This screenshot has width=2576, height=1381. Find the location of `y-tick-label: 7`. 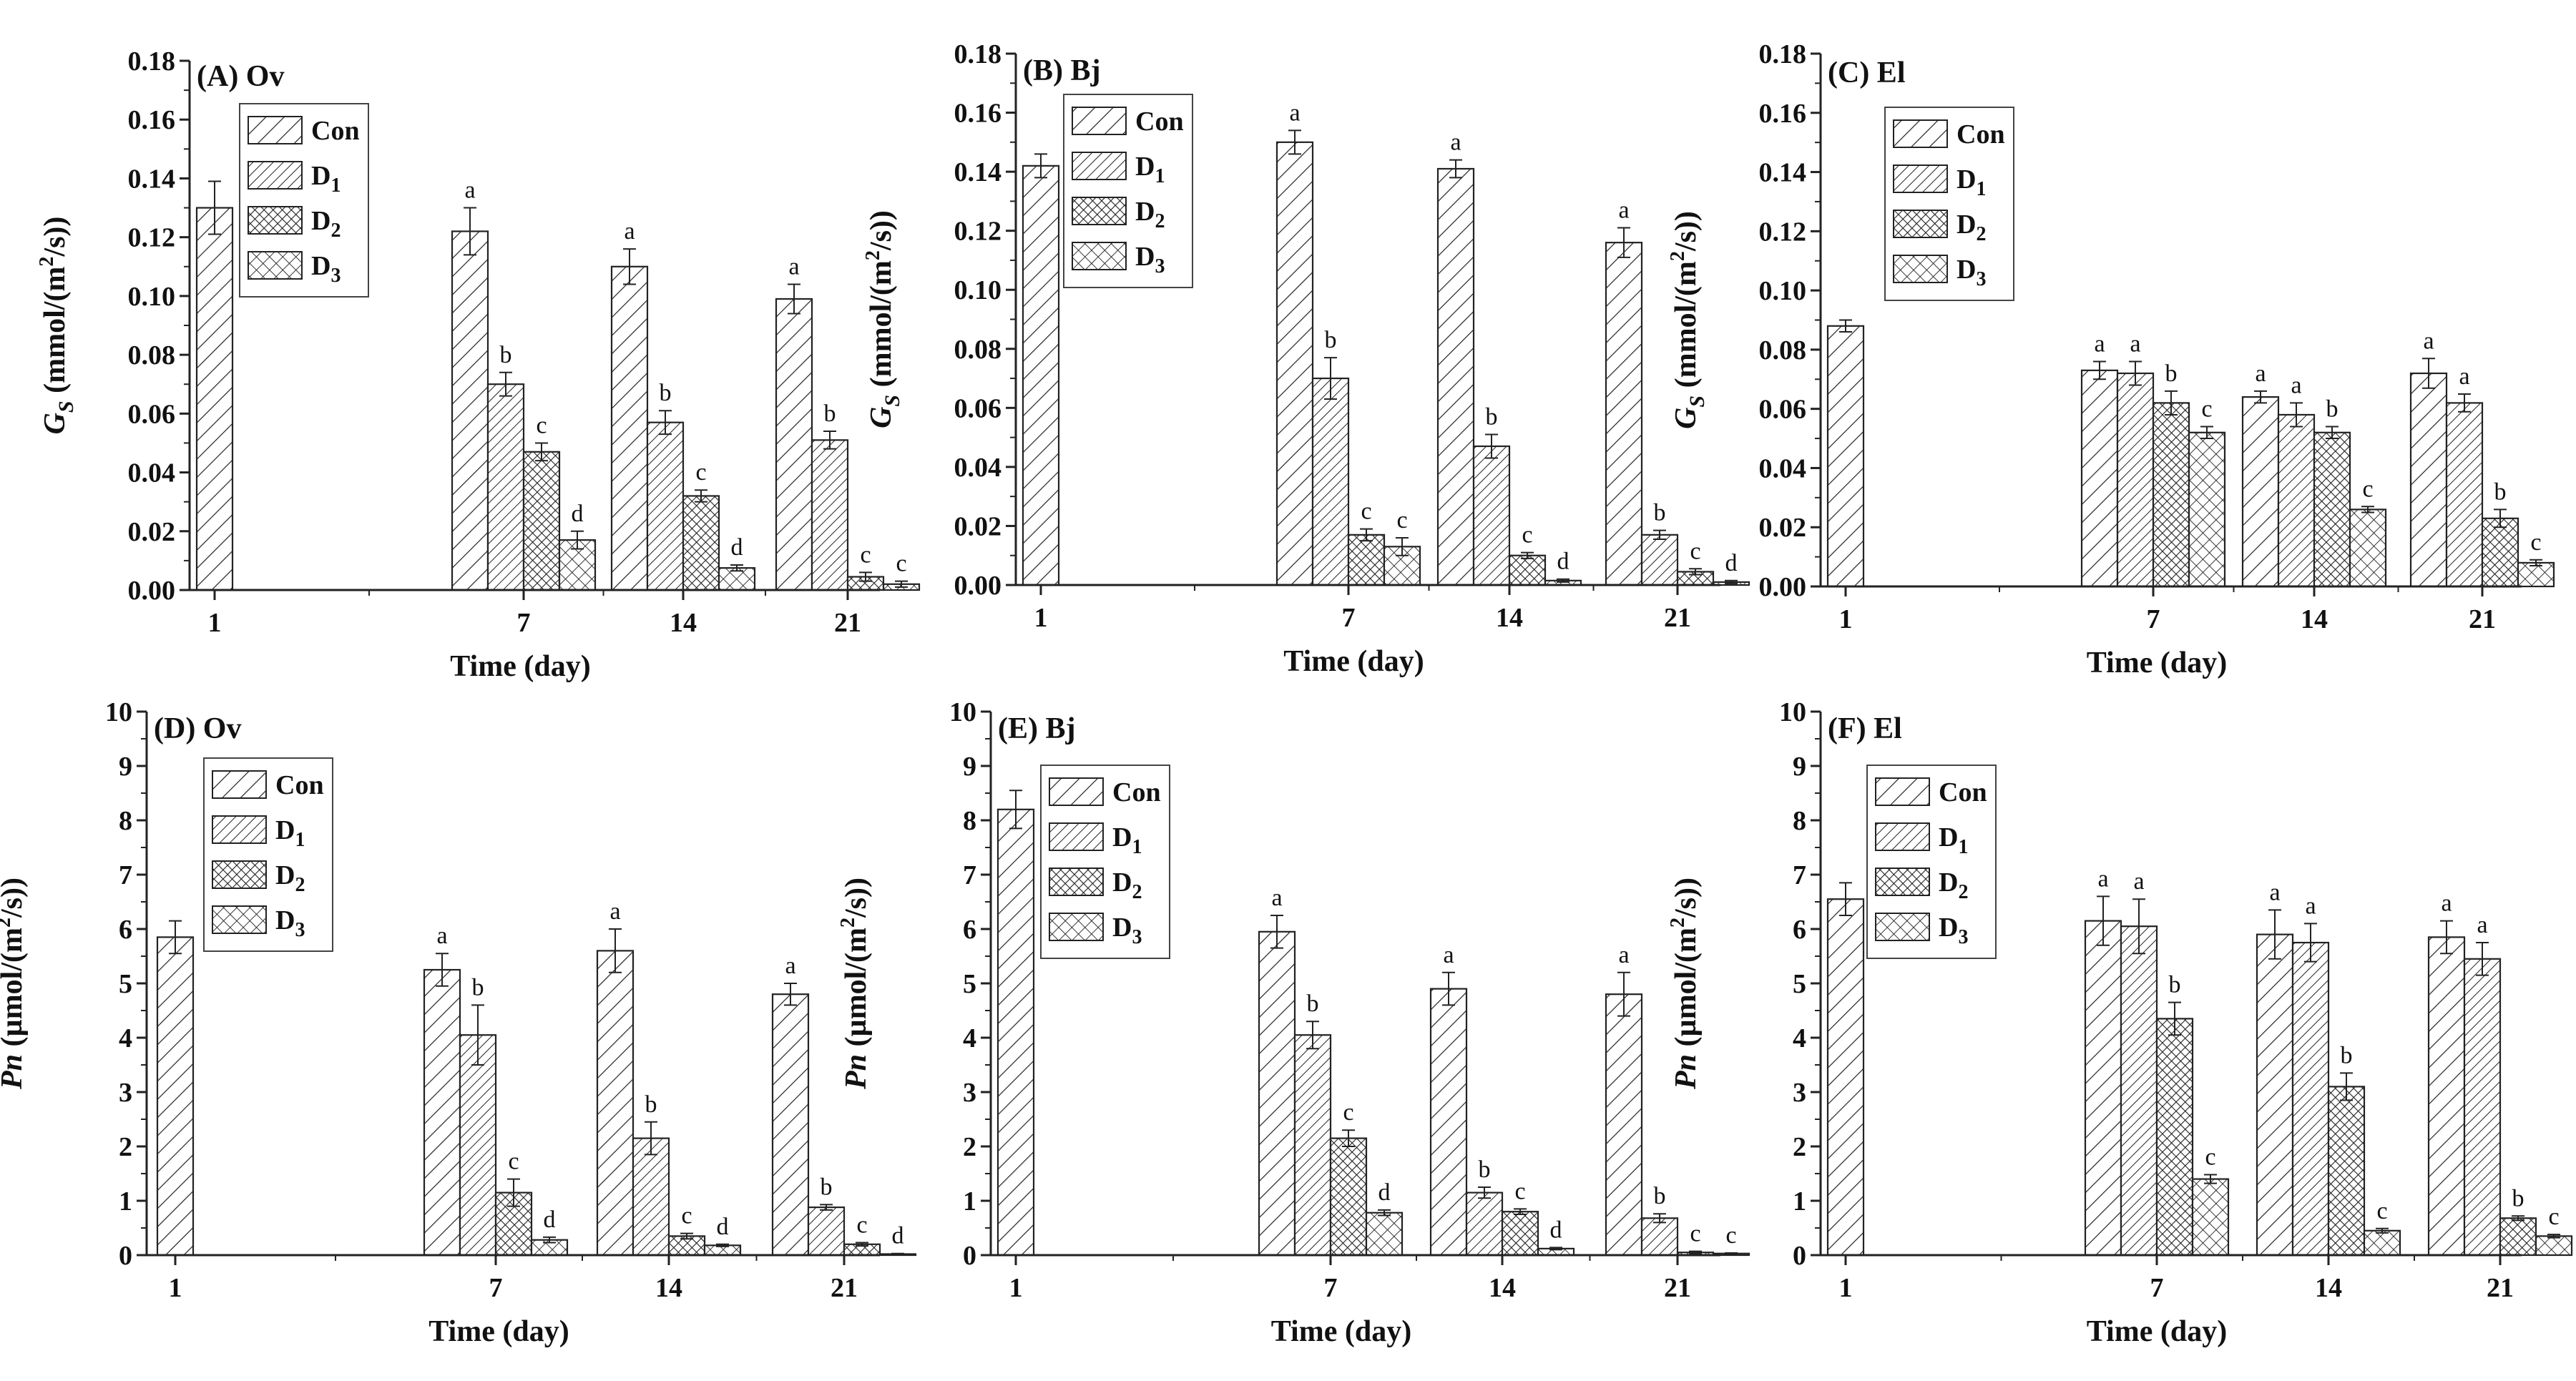

y-tick-label: 7 is located at coordinates (969, 875).